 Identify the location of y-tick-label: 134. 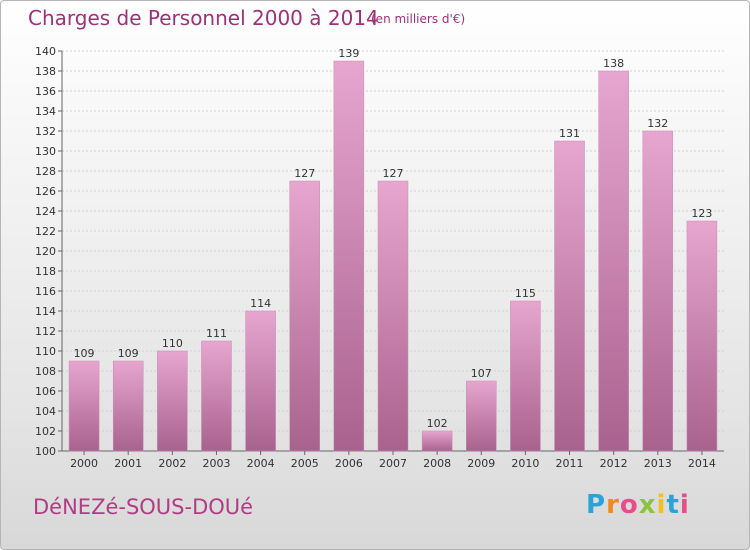
(45, 111).